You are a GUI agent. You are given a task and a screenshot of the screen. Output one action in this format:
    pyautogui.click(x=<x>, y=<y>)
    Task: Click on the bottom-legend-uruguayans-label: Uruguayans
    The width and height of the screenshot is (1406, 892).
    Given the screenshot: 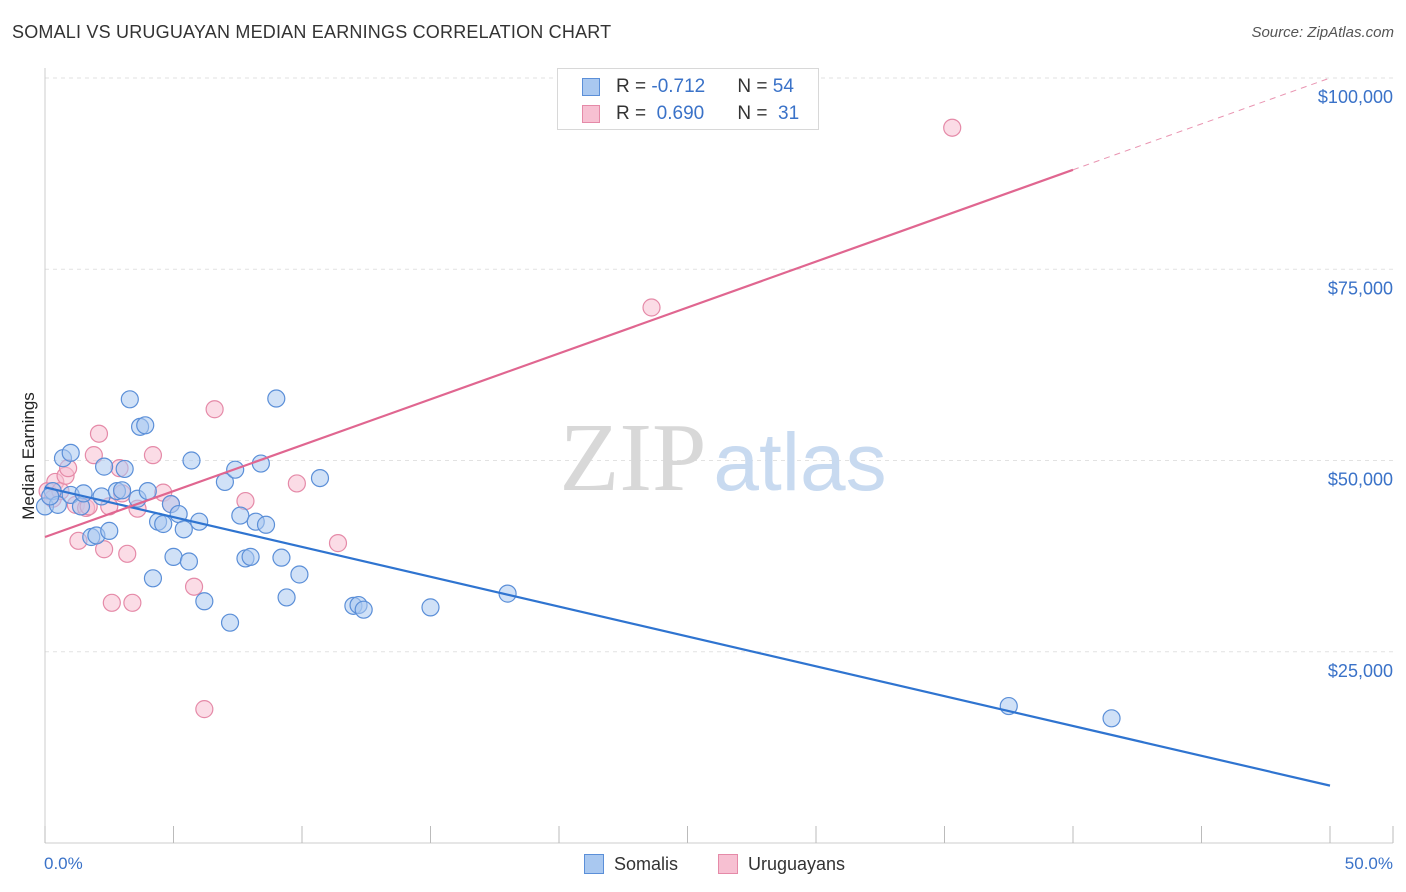 What is the action you would take?
    pyautogui.click(x=797, y=863)
    